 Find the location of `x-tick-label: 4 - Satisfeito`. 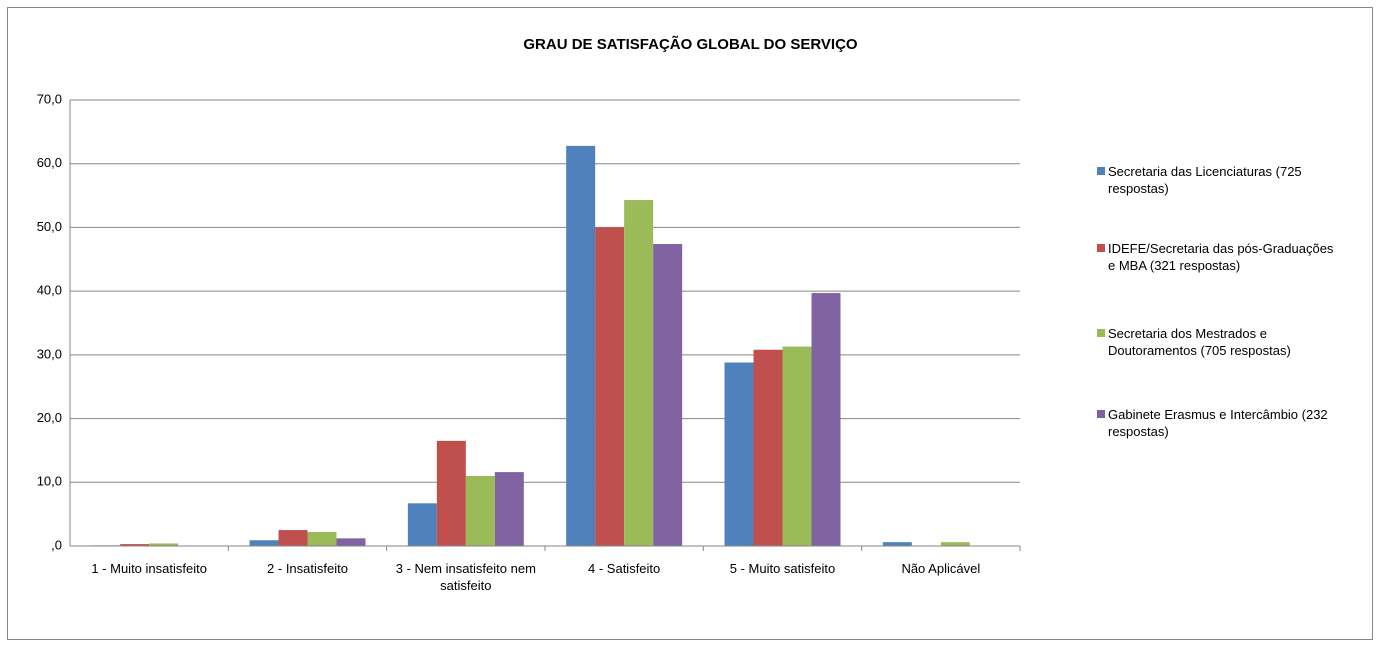

x-tick-label: 4 - Satisfeito is located at coordinates (624, 568).